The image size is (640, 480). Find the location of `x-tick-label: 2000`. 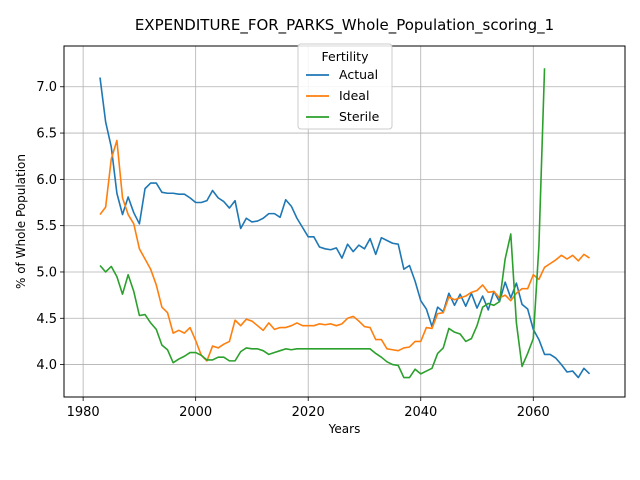

x-tick-label: 2000 is located at coordinates (195, 412).